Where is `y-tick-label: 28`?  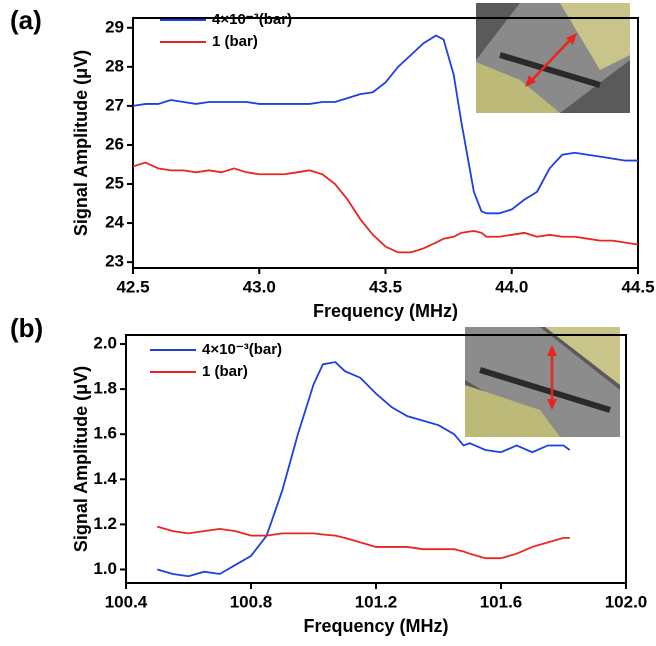
y-tick-label: 28 is located at coordinates (114, 65).